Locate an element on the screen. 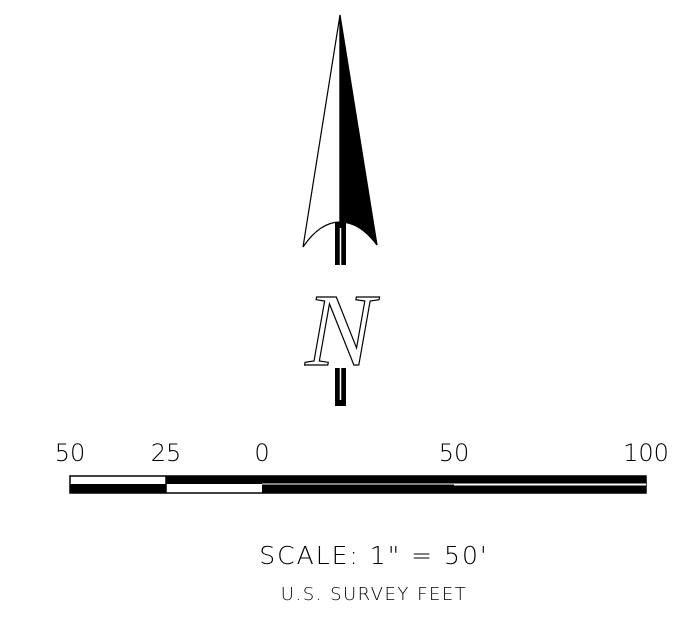 The height and width of the screenshot is (623, 694). scale-tick-label: 0 is located at coordinates (261, 453).